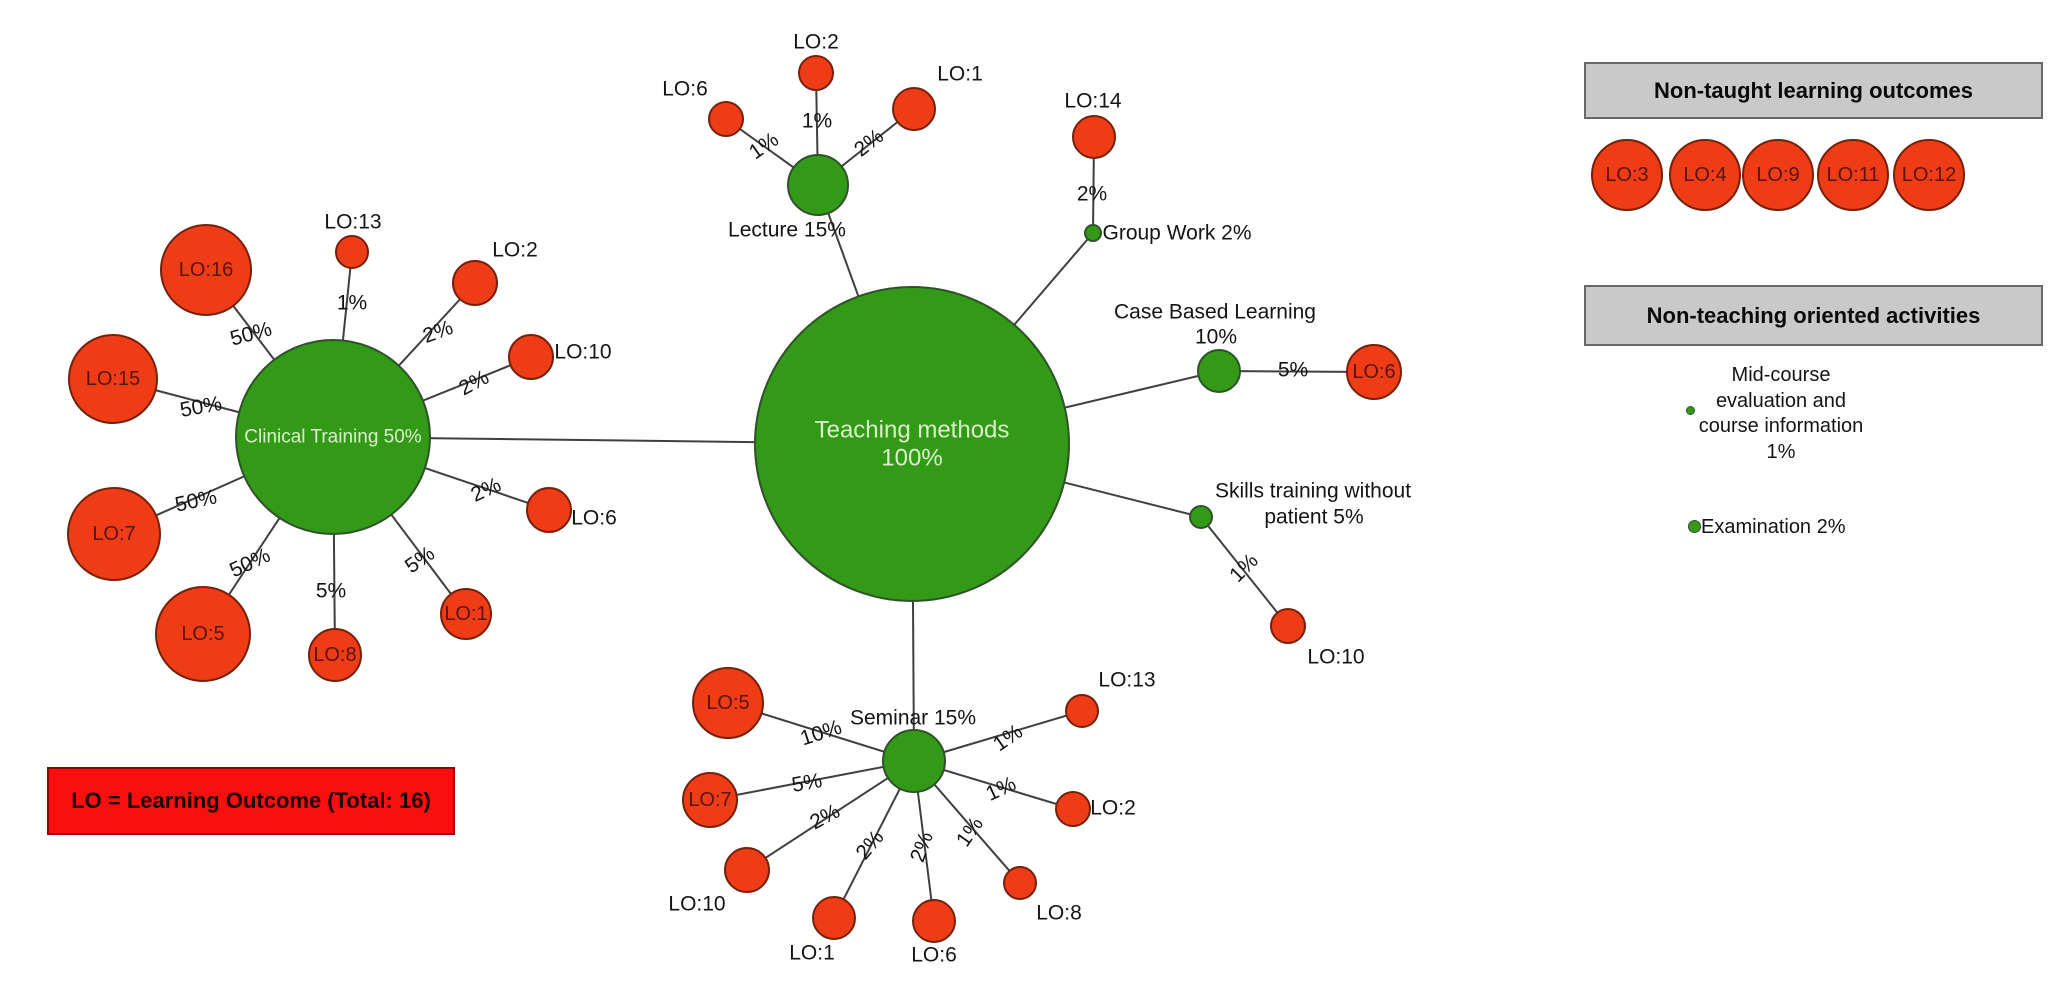  Describe the element at coordinates (438, 332) in the screenshot. I see `edge-label-clinical-c-lo2: 2%` at that location.